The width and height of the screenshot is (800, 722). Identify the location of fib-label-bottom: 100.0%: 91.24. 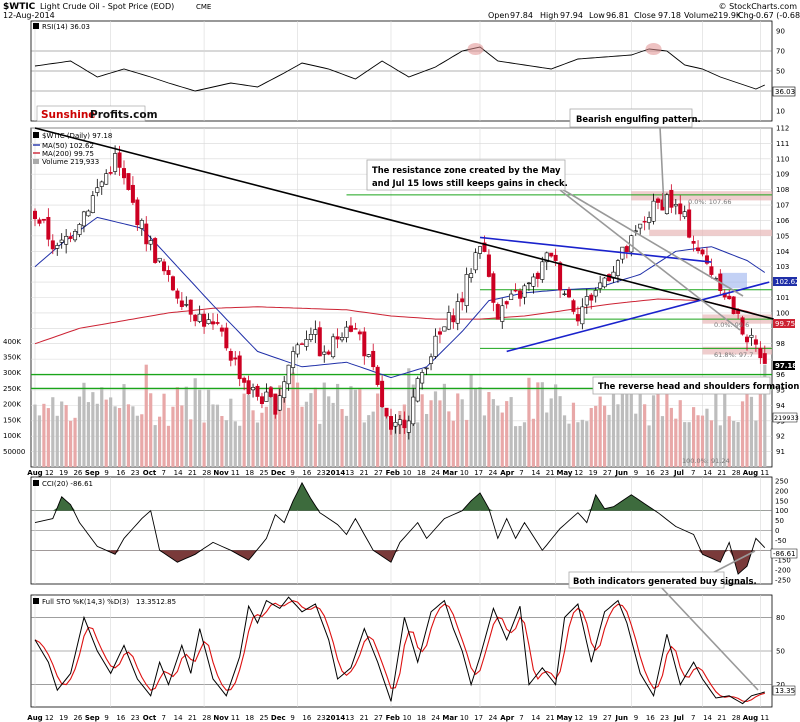
(706, 461).